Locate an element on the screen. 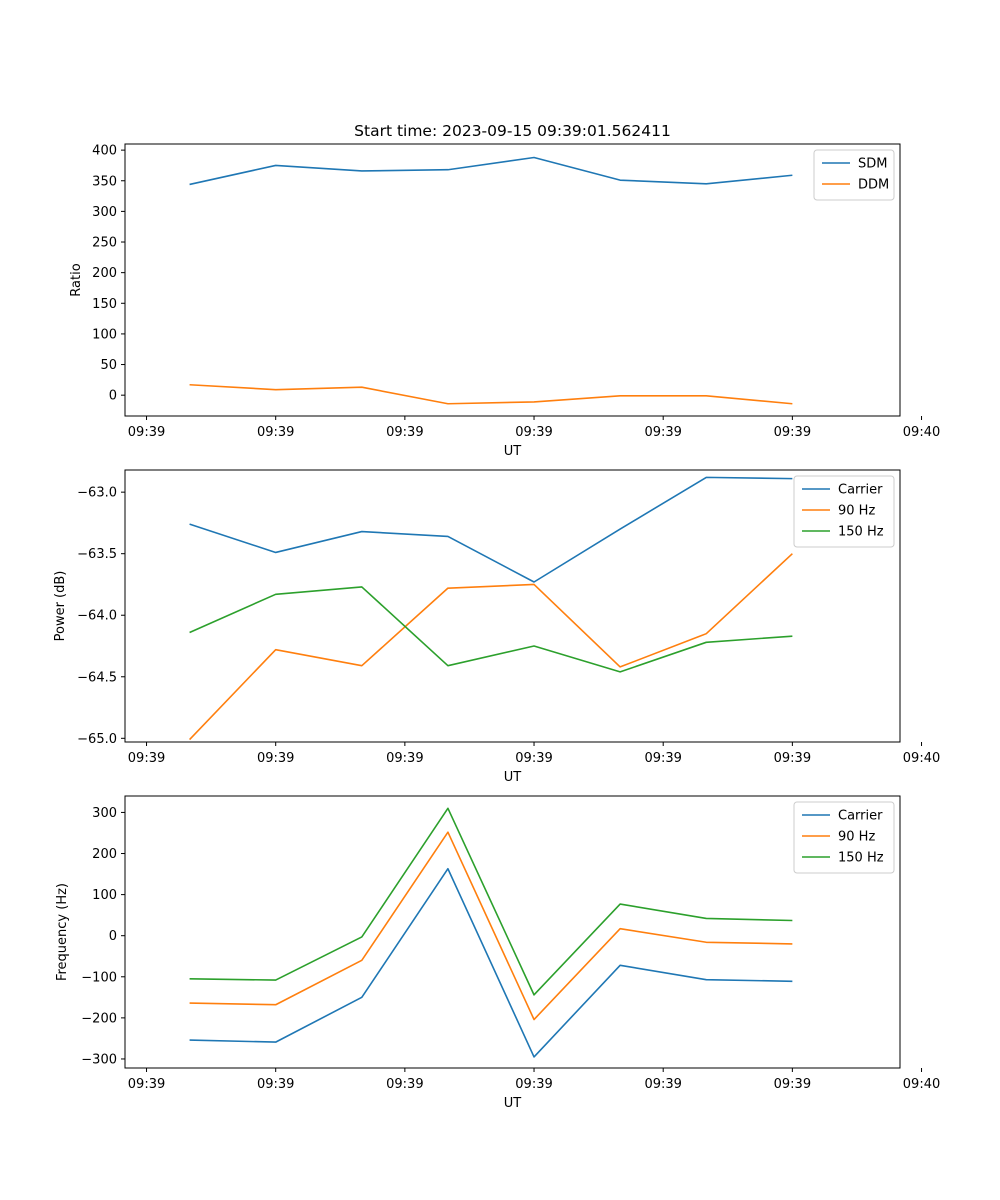 This screenshot has height=1200, width=1000. y-axis-label: Ratio is located at coordinates (76, 279).